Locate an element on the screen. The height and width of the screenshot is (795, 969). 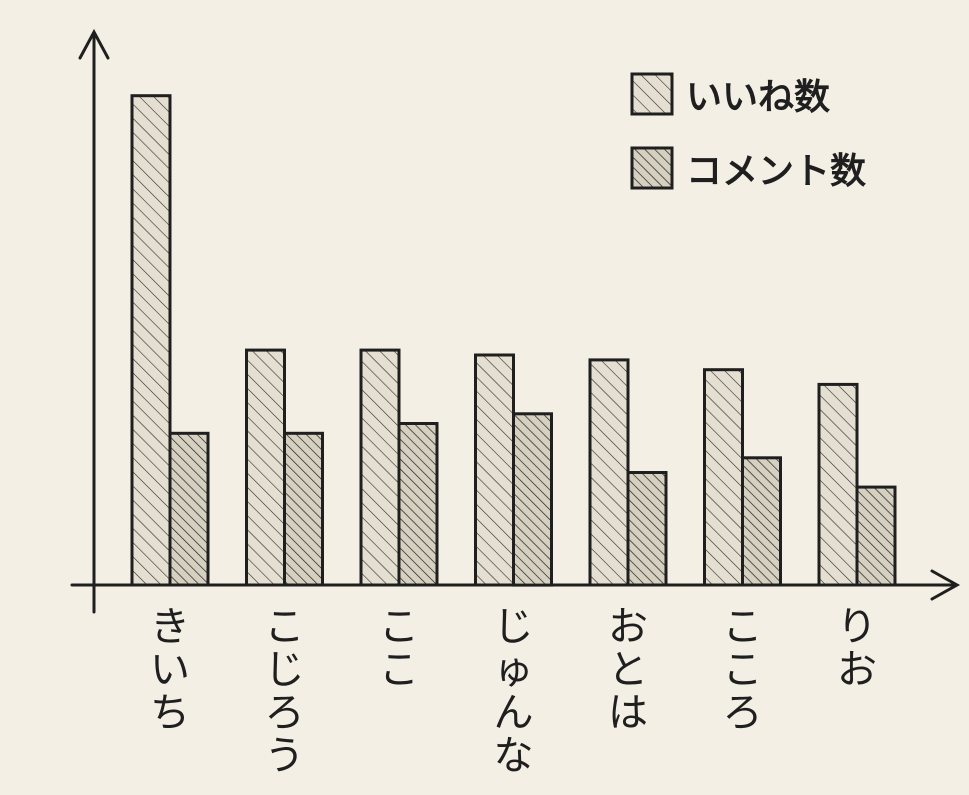
category-label-4: じゅんな is located at coordinates (514, 691).